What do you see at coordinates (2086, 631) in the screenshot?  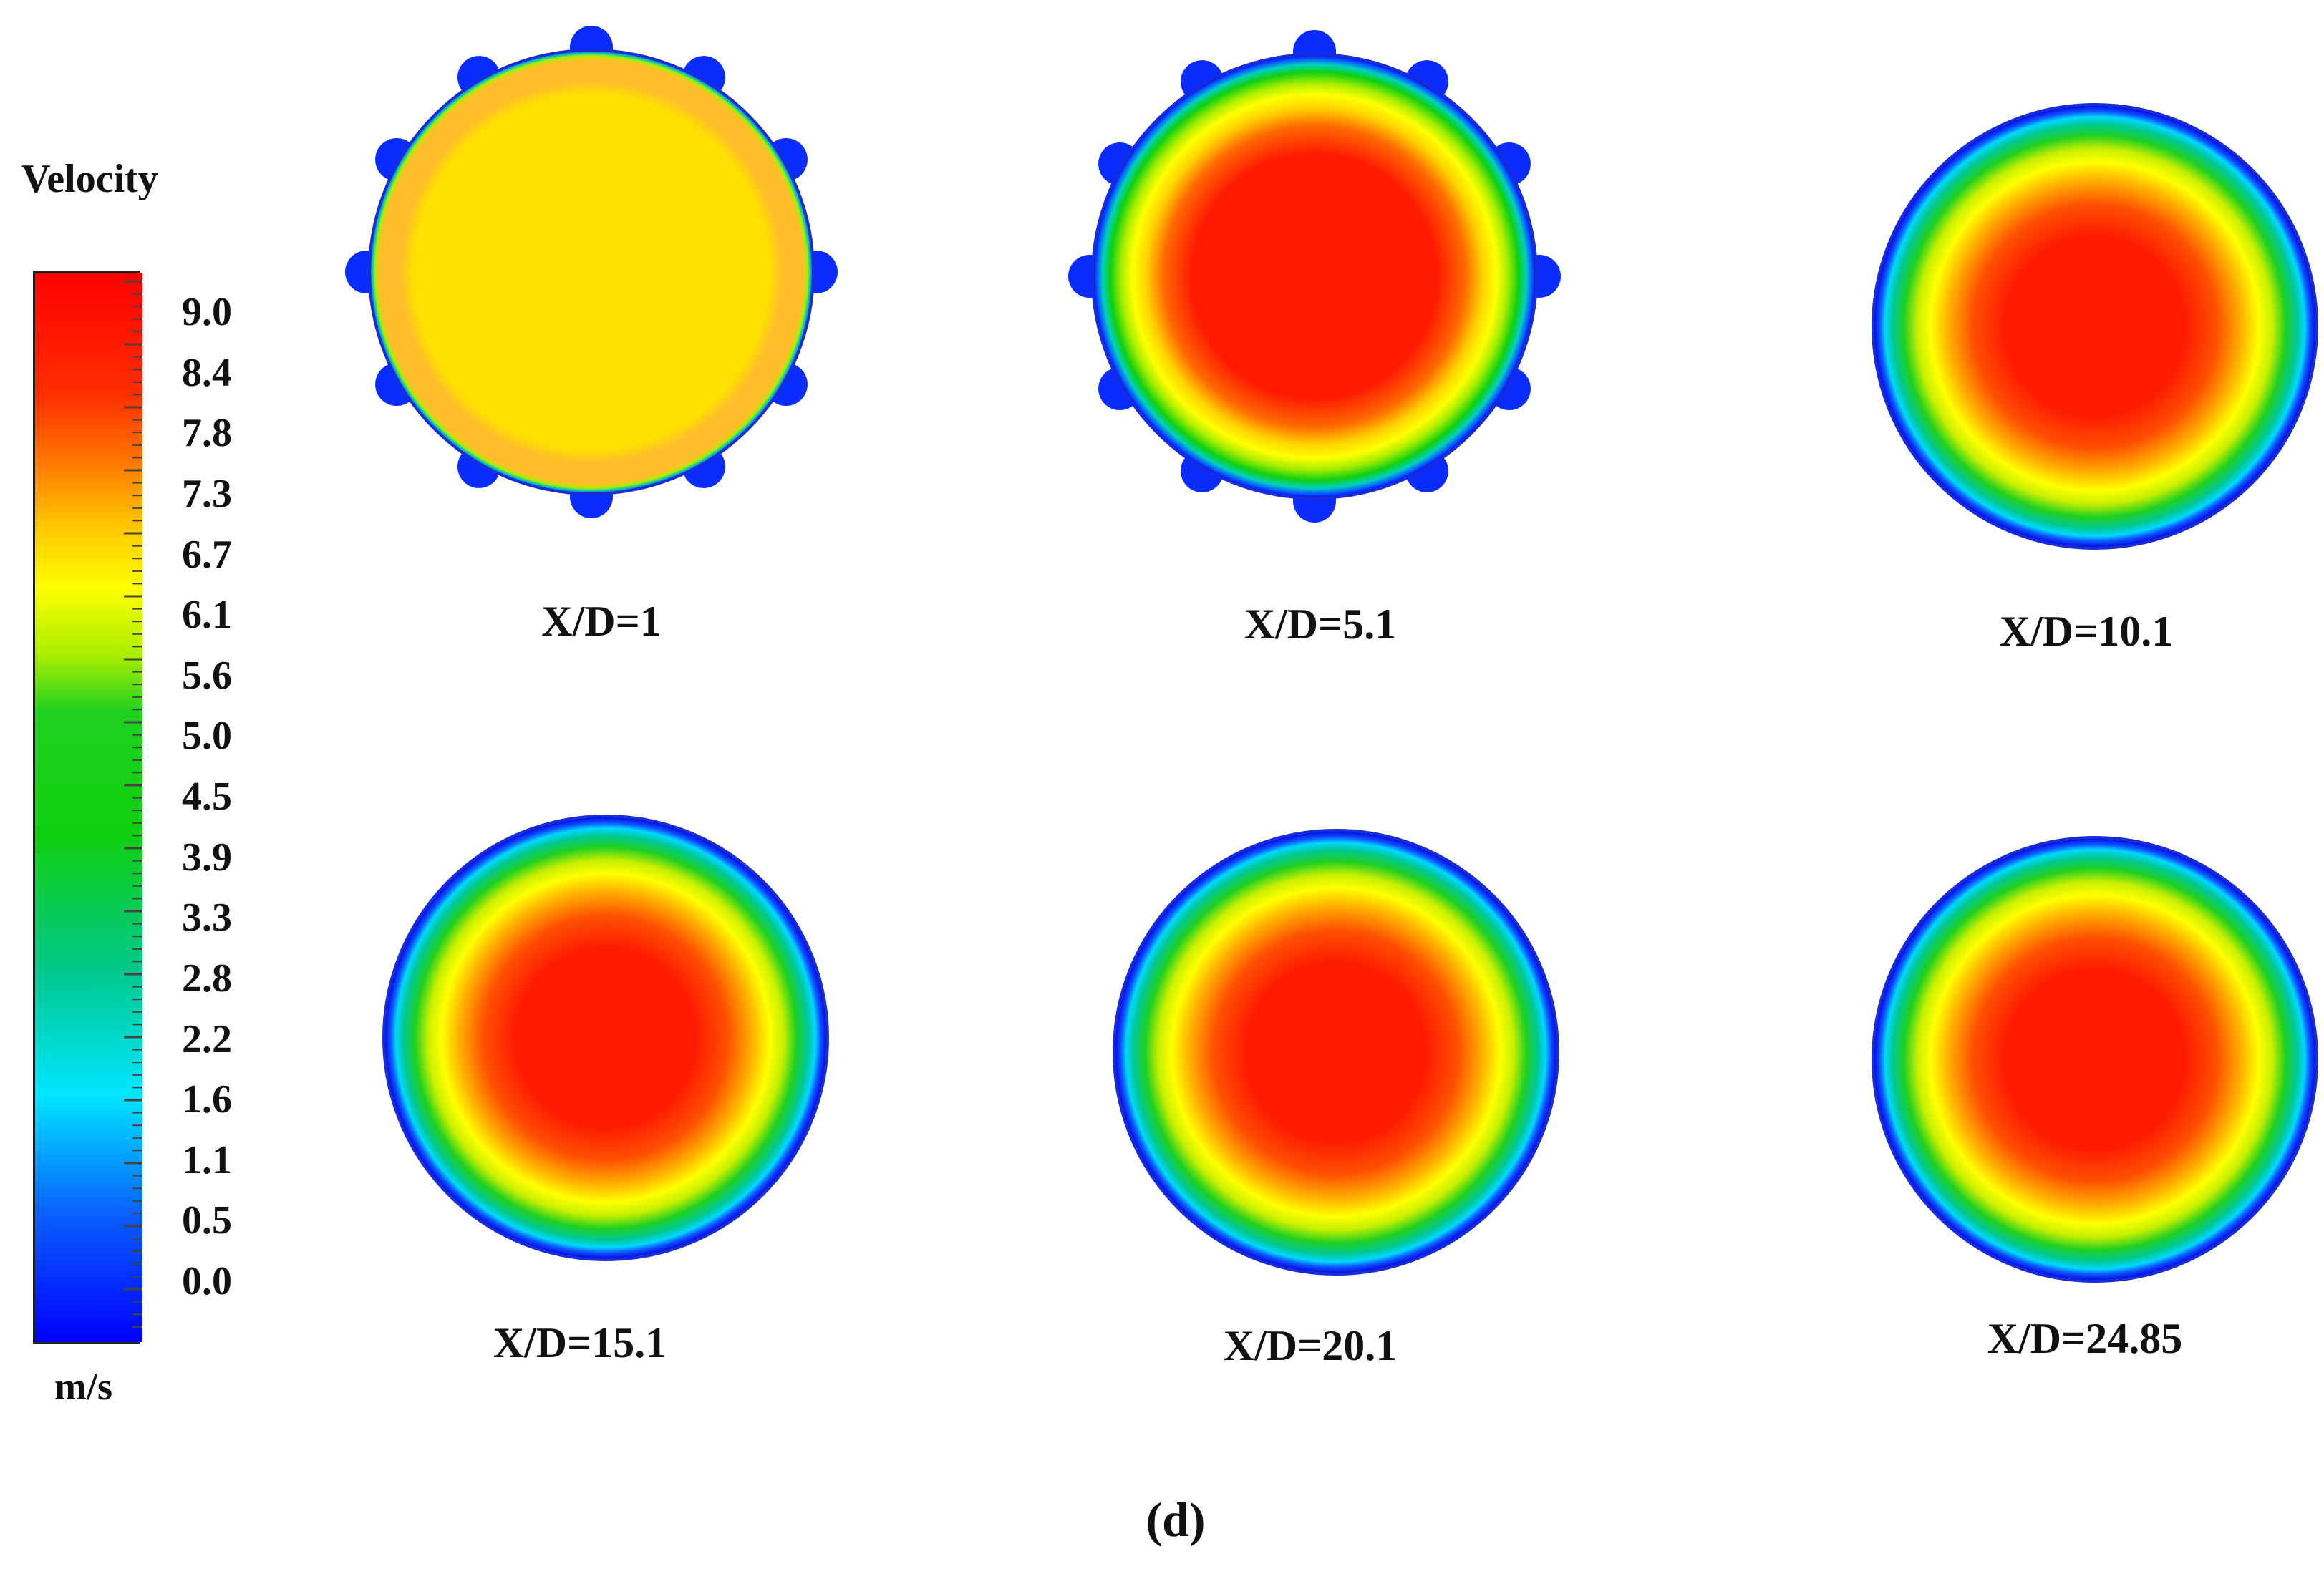 I see `case-label-xd-10-1: X/D=10.1` at bounding box center [2086, 631].